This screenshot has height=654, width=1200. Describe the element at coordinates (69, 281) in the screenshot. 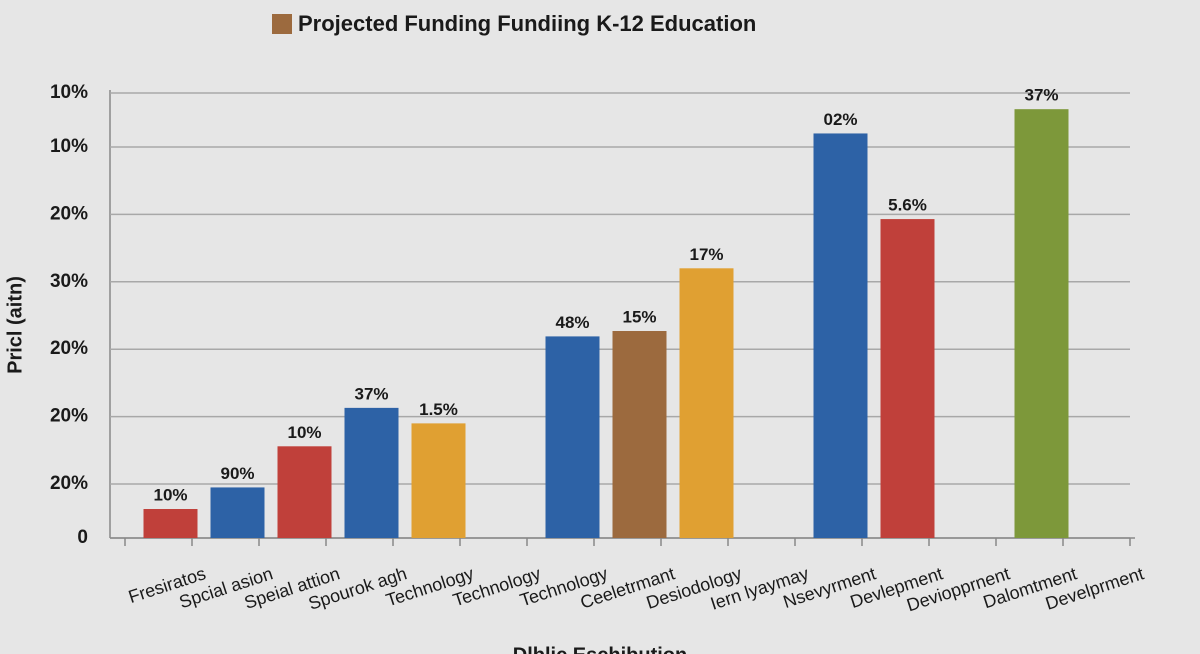

I see `y-tick-label: 30%` at that location.